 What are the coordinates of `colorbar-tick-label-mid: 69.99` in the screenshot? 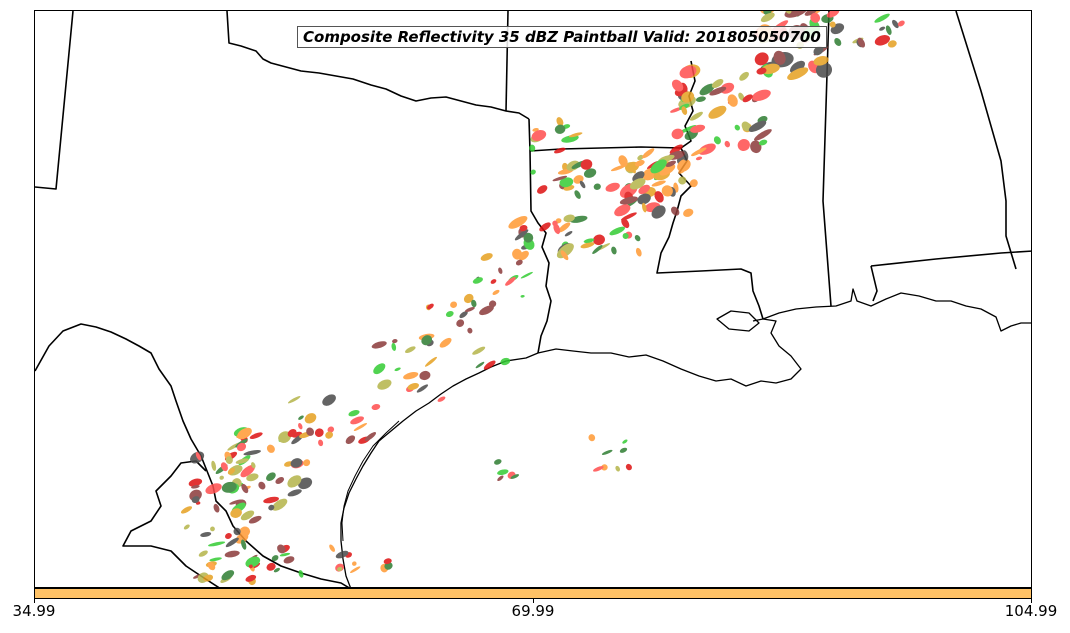 It's located at (533, 611).